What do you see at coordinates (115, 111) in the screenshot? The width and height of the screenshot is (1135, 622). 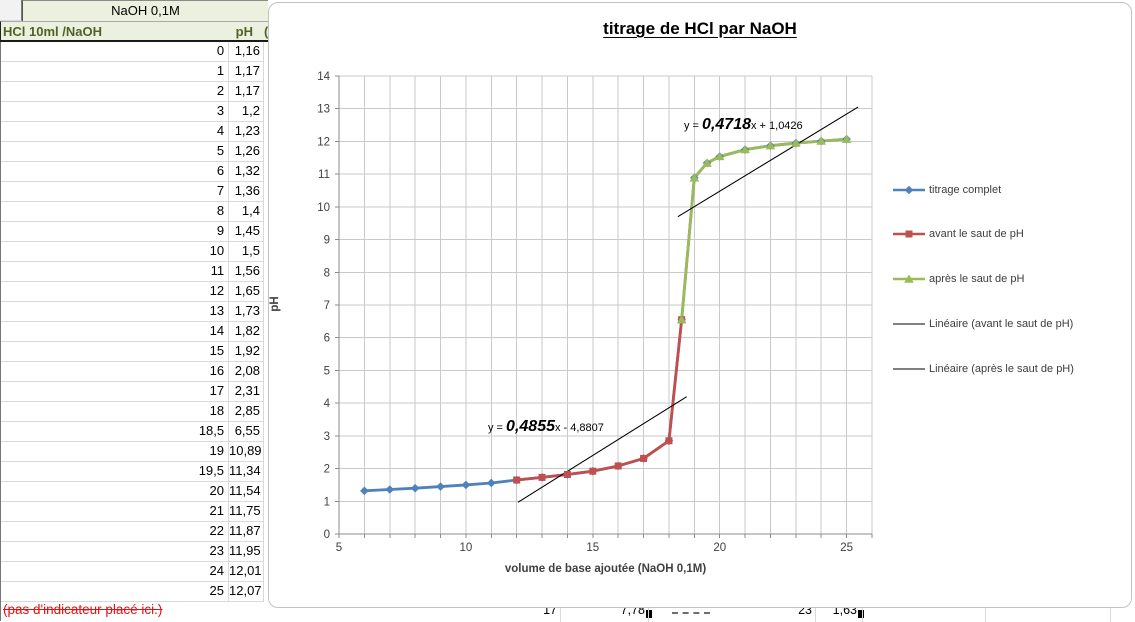 I see `volume-cell: 3` at bounding box center [115, 111].